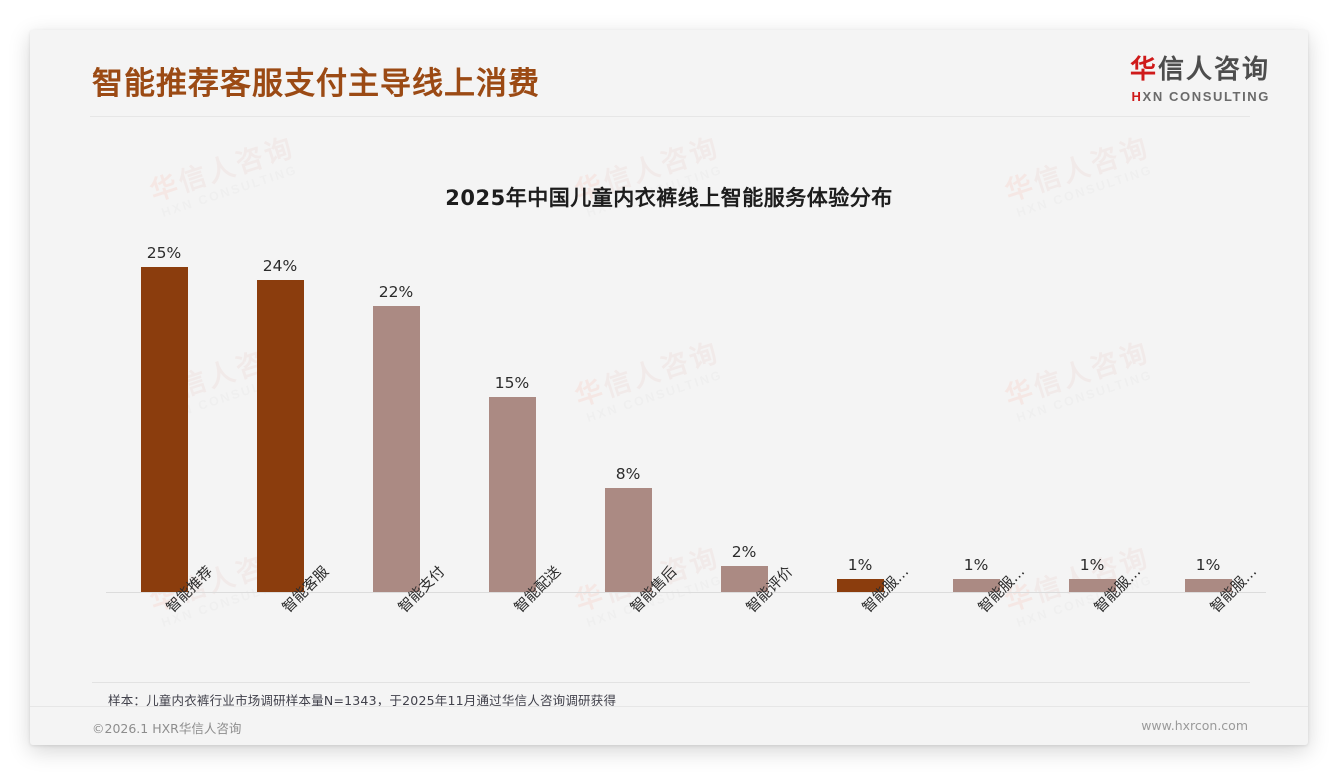  I want to click on brand-logo-cn-rest: 信人咨询, so click(1213, 70).